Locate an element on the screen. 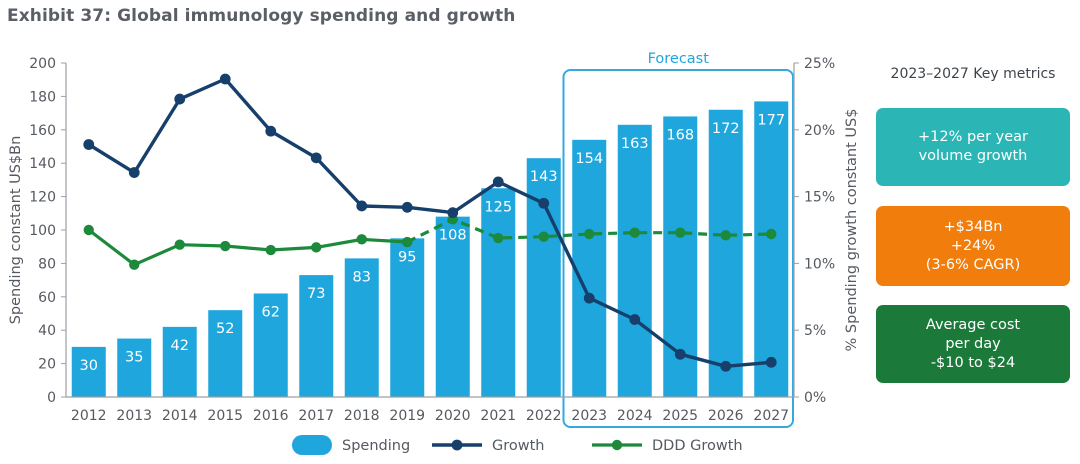 This screenshot has width=1080, height=464. right-axis-title: % Spending growth constant US$ is located at coordinates (852, 230).